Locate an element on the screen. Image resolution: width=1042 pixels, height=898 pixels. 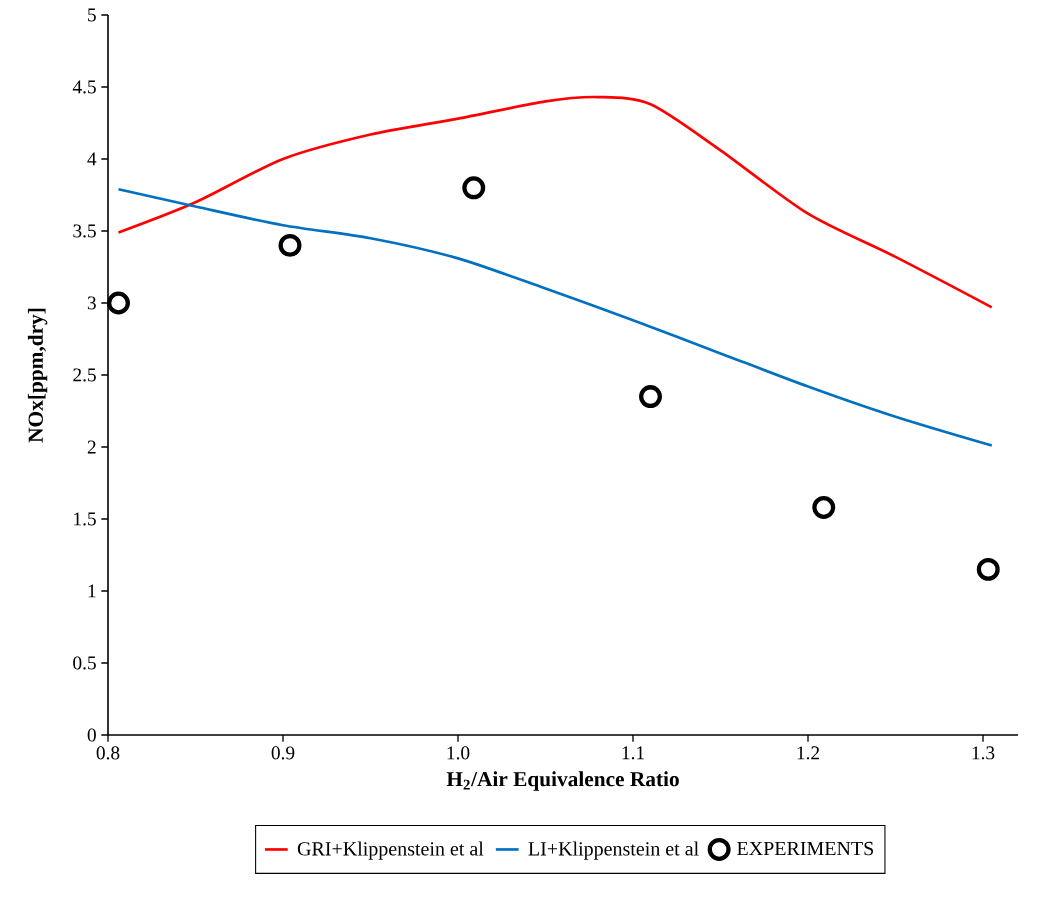
y-tick-label: 5 is located at coordinates (92, 15).